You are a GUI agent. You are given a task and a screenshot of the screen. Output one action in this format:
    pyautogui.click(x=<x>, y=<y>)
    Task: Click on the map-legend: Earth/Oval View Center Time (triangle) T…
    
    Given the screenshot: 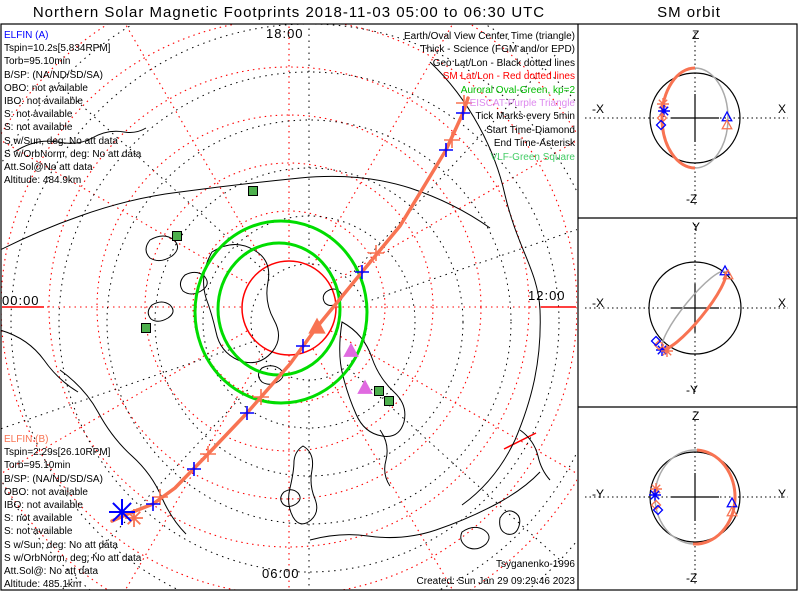 What is the action you would take?
    pyautogui.click(x=489, y=97)
    